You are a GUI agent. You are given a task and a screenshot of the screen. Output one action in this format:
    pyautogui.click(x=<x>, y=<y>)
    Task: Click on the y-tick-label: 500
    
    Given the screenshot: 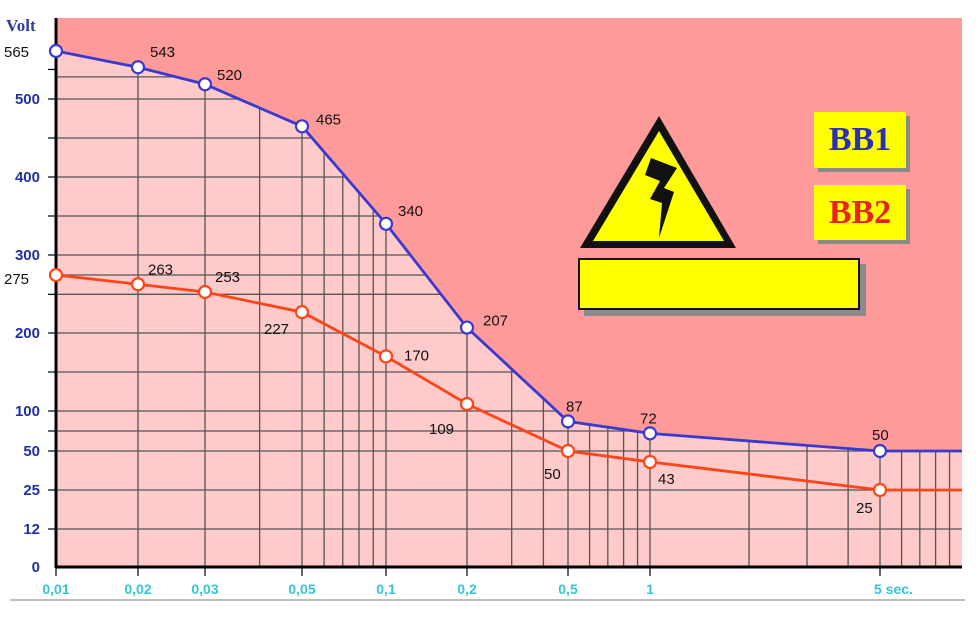 What is the action you would take?
    pyautogui.click(x=27, y=99)
    